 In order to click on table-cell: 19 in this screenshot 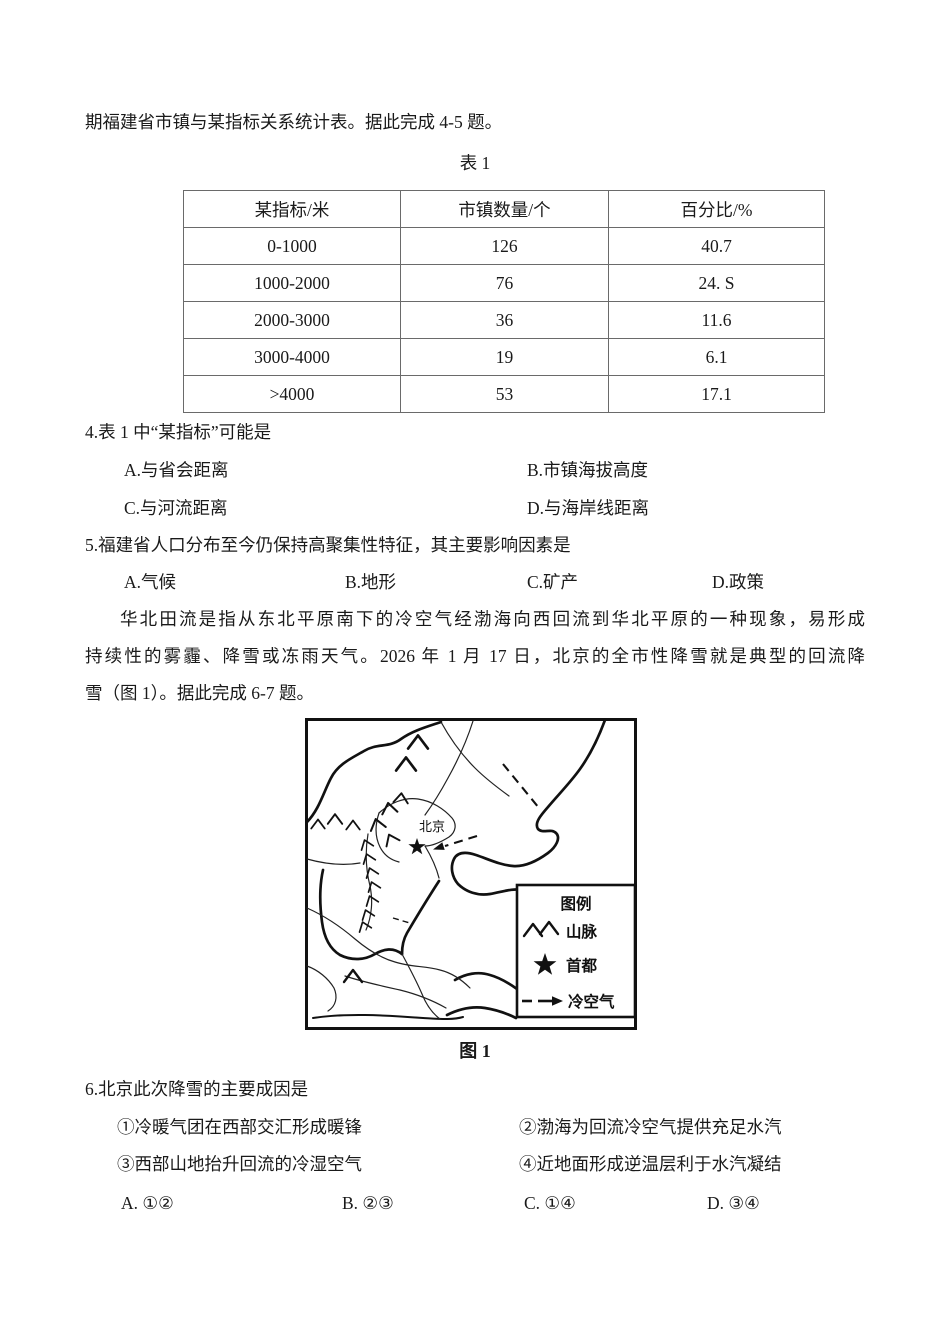, I will do `click(504, 357)`.